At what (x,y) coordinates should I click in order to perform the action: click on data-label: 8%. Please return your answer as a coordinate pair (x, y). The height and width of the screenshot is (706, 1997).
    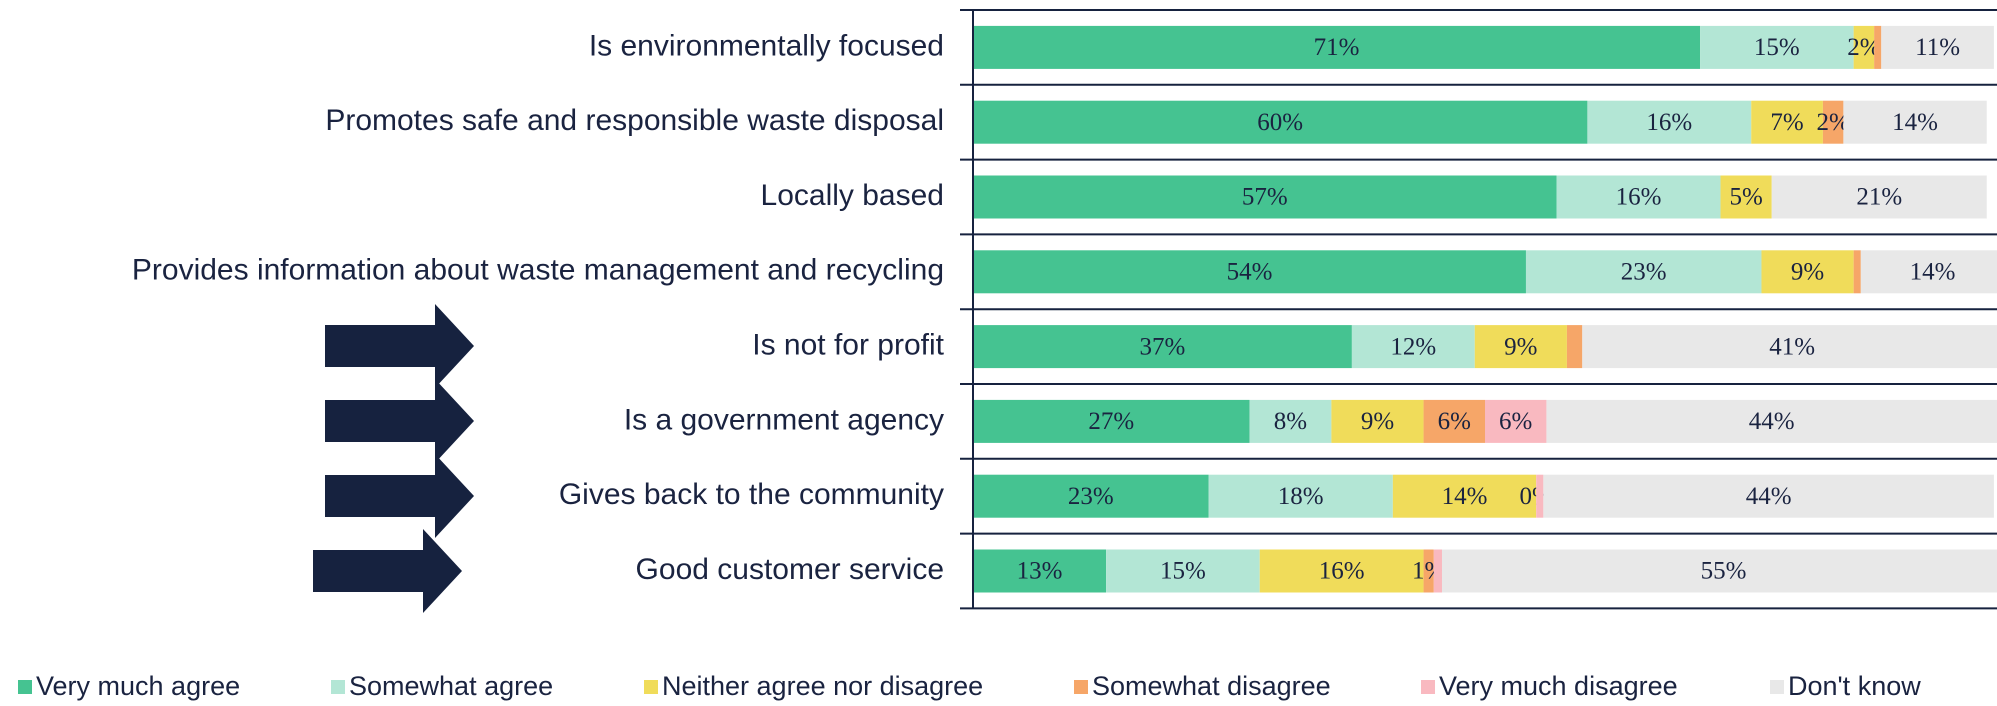
    Looking at the image, I should click on (1290, 421).